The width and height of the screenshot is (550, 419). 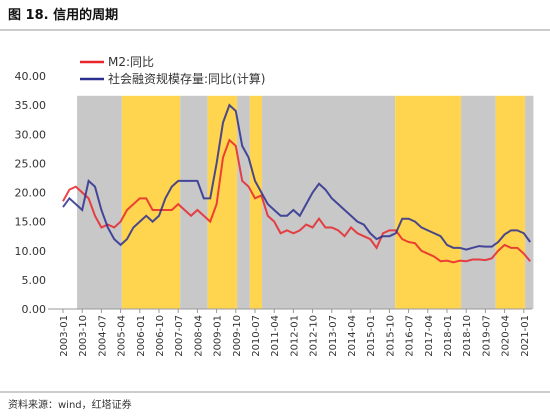 I want to click on x-tick-label: 2019-07, so click(x=486, y=336).